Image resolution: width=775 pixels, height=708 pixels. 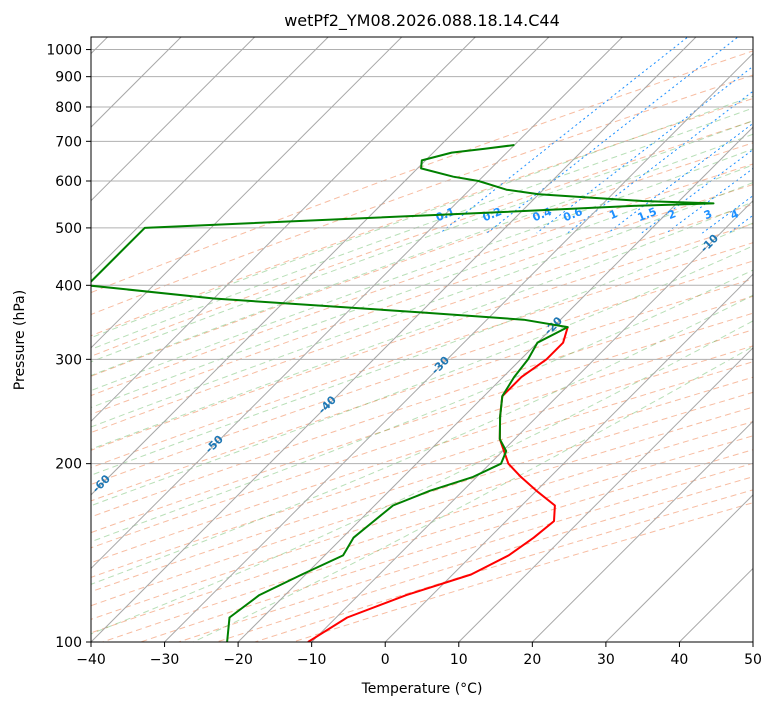 What do you see at coordinates (68, 286) in the screenshot?
I see `y-tick-label: 400` at bounding box center [68, 286].